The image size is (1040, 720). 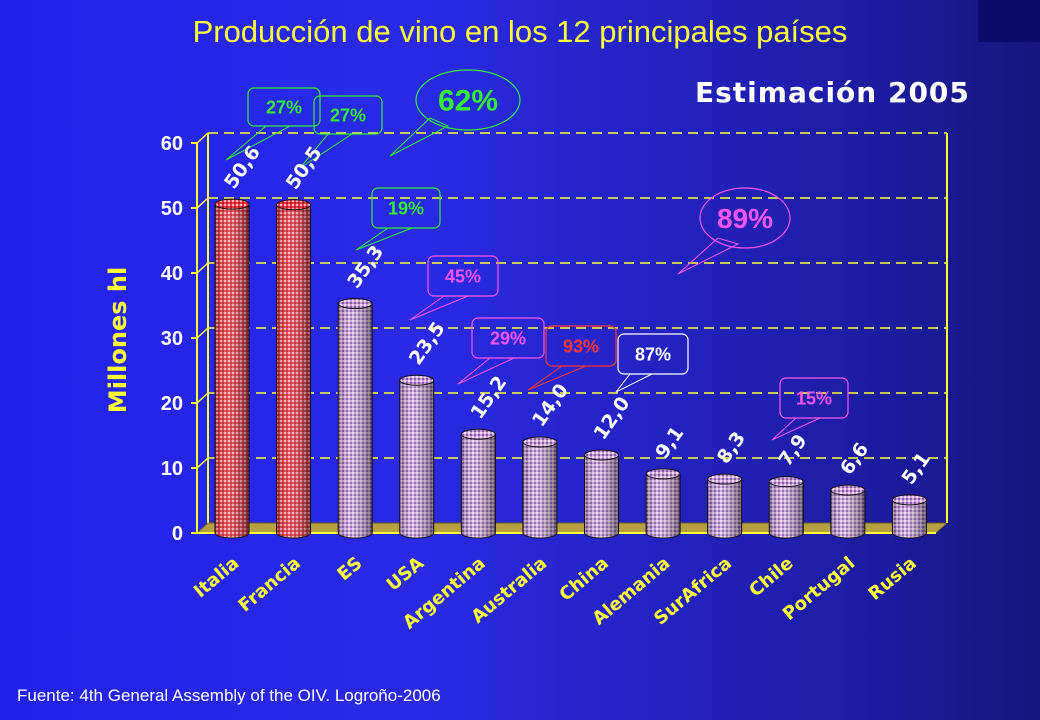 I want to click on x-tick-label: Francia, so click(x=270, y=585).